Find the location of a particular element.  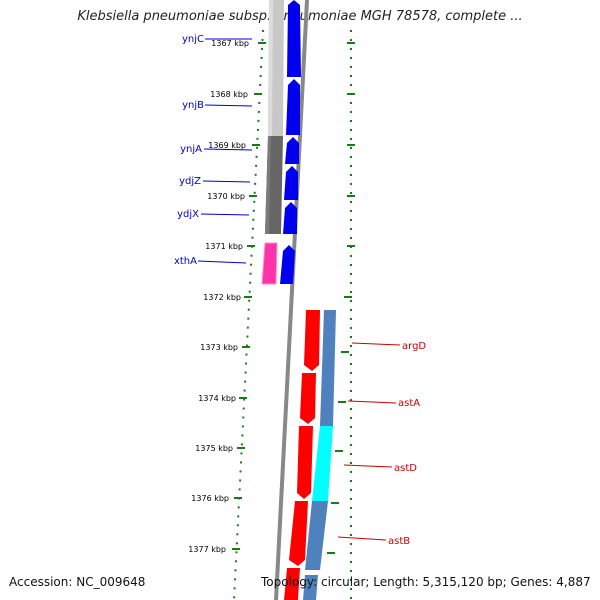

tick-label: 1377 kbp is located at coordinates (207, 549).